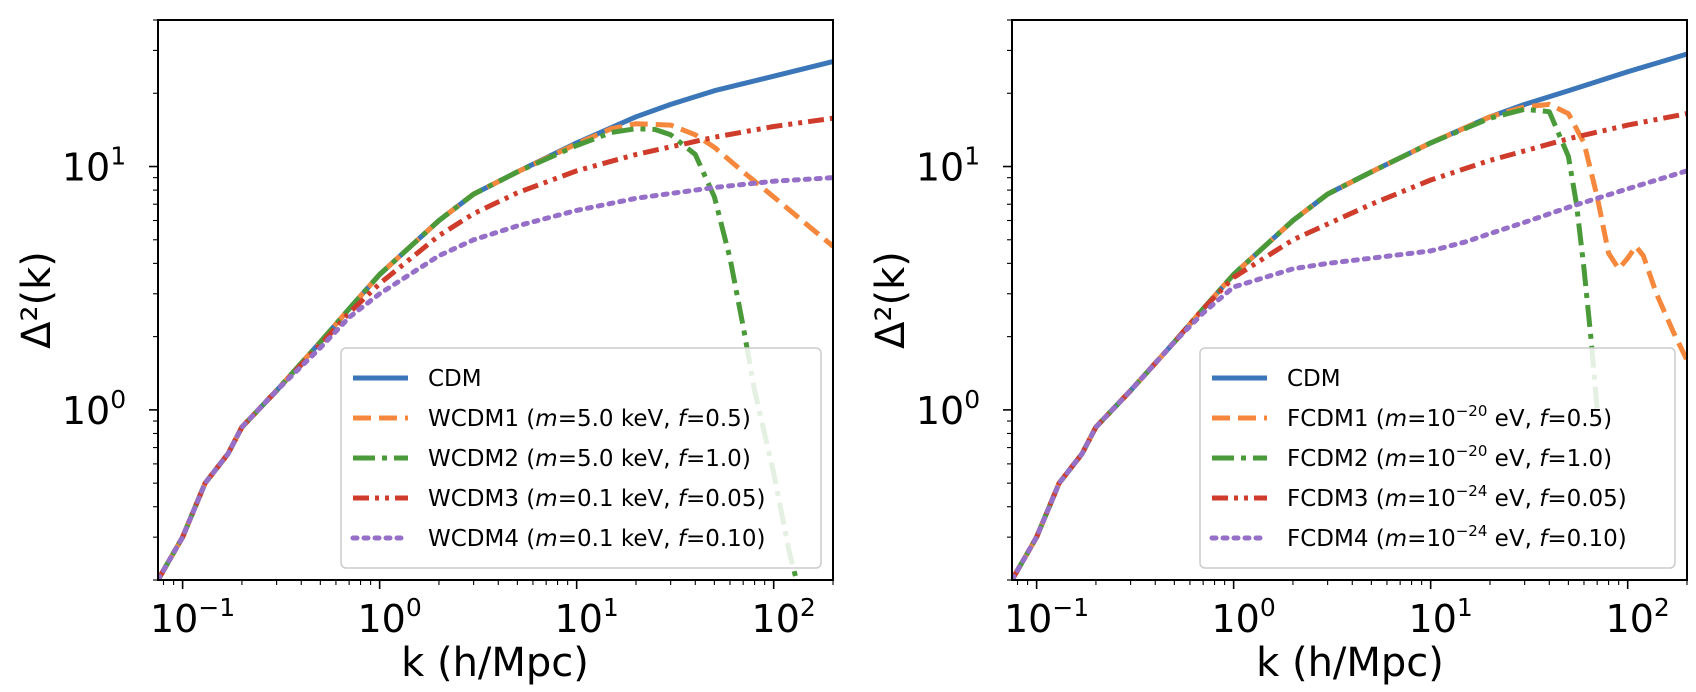 Image resolution: width=1696 pixels, height=692 pixels. Describe the element at coordinates (1244, 617) in the screenshot. I see `right-x-tick-label: 10⁰` at that location.